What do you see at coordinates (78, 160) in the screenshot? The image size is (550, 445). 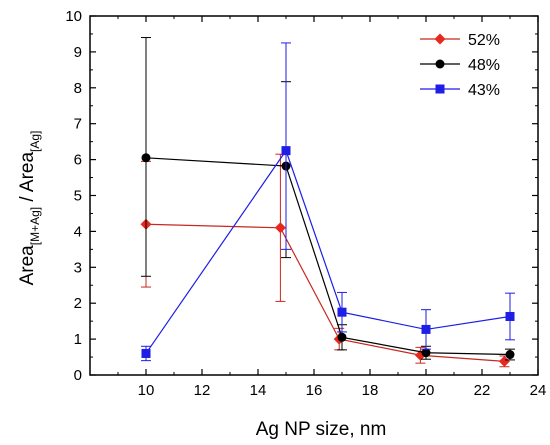 I see `y-tick-label: 6` at bounding box center [78, 160].